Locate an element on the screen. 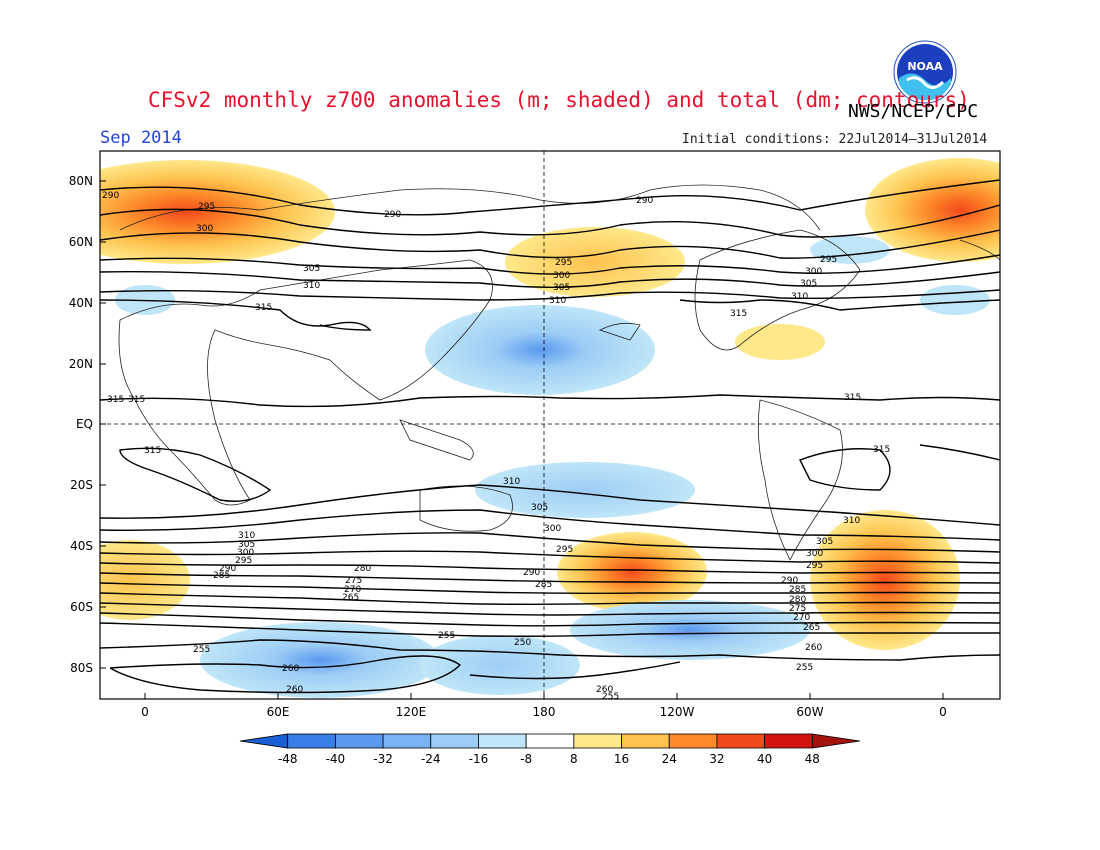 This screenshot has height=850, width=1100. lon-label: 60E is located at coordinates (278, 712).